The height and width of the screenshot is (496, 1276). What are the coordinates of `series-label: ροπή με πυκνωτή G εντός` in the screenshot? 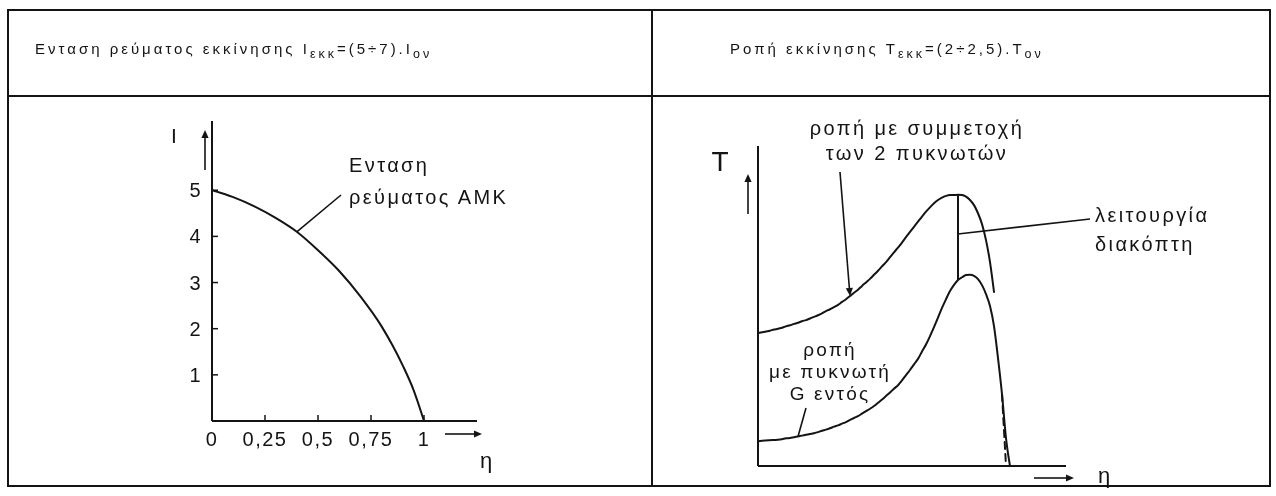 It's located at (830, 371).